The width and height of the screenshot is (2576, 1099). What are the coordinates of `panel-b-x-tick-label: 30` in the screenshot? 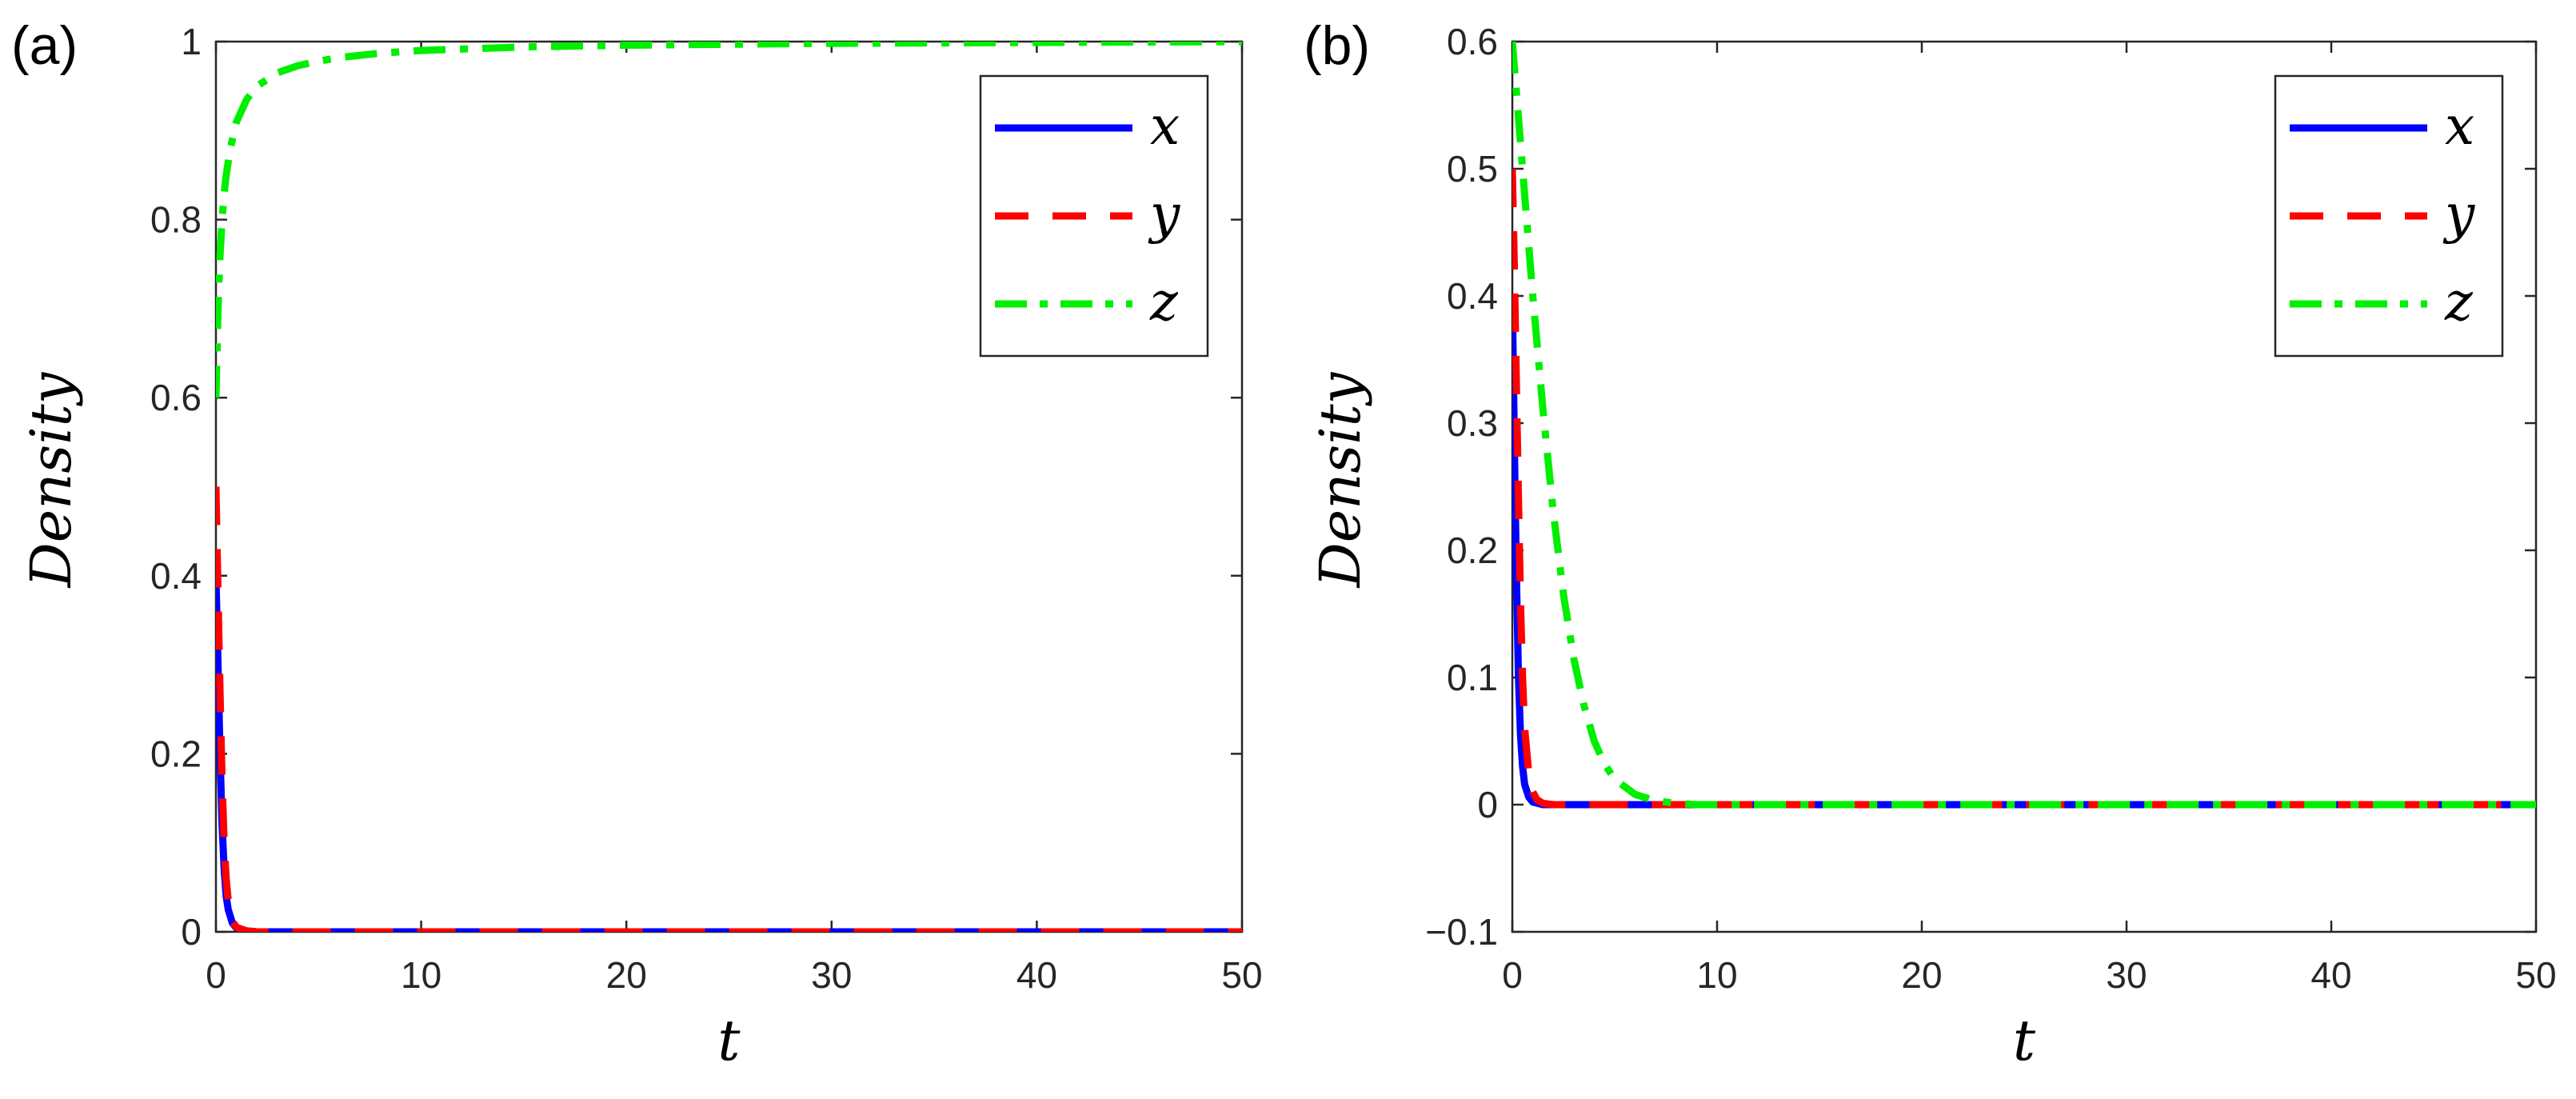 It's located at (2127, 975).